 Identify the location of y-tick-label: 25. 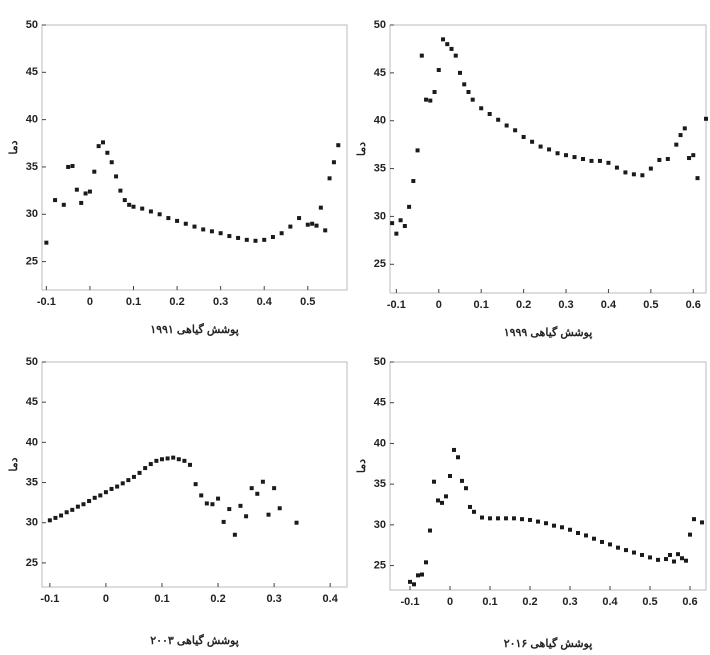
(32, 262).